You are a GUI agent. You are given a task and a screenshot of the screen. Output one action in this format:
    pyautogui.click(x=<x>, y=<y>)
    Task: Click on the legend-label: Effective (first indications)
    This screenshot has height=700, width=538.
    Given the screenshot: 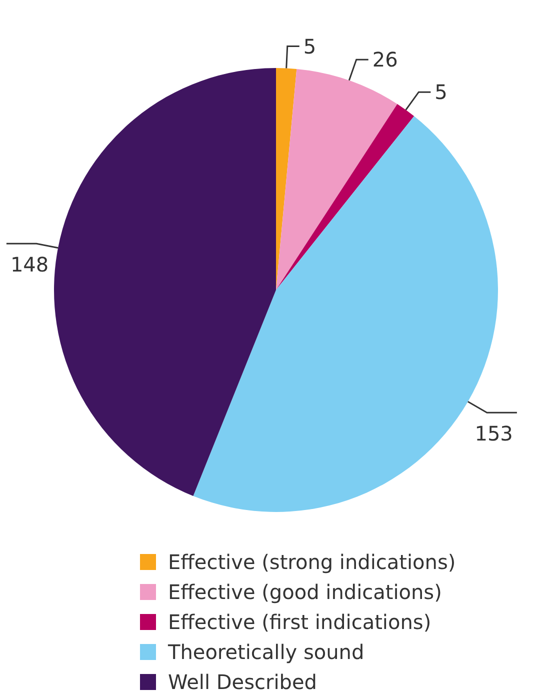 What is the action you would take?
    pyautogui.click(x=300, y=622)
    